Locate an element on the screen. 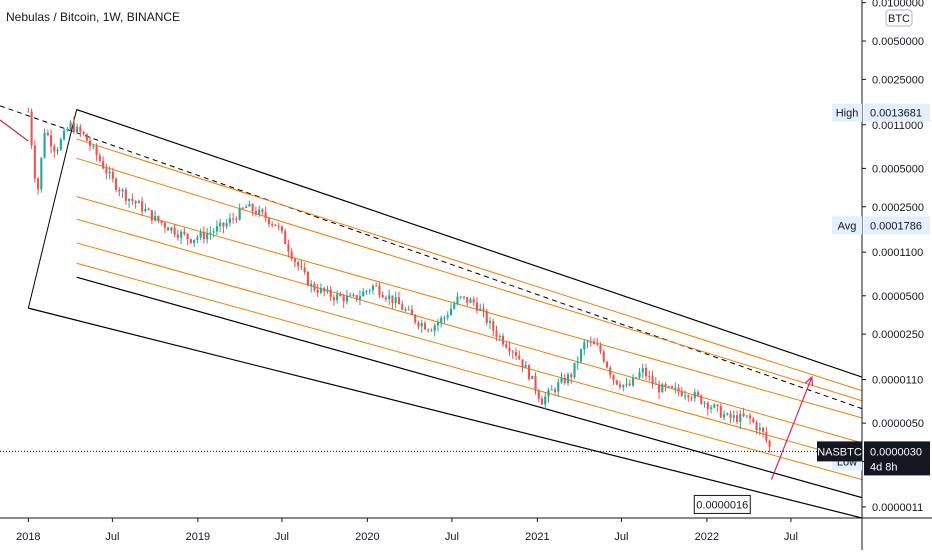 This screenshot has width=932, height=555. projection-arrow is located at coordinates (791, 428).